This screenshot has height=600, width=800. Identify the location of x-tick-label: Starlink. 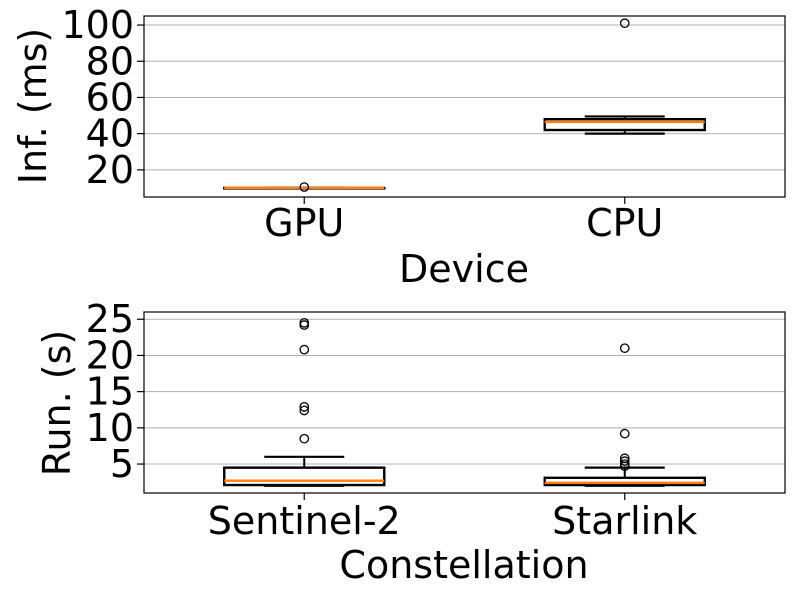
(624, 521).